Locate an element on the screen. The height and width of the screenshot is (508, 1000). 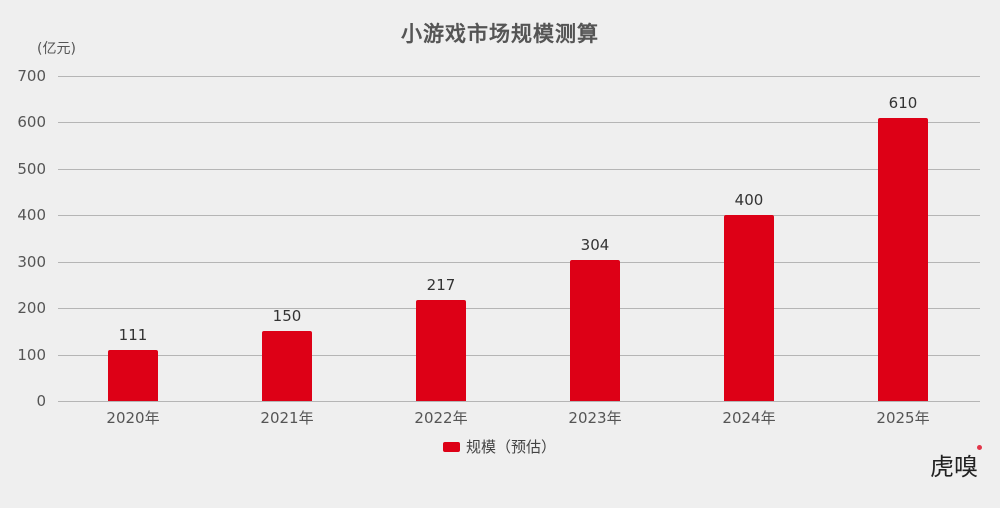
bar-value-label: 217 is located at coordinates (441, 285).